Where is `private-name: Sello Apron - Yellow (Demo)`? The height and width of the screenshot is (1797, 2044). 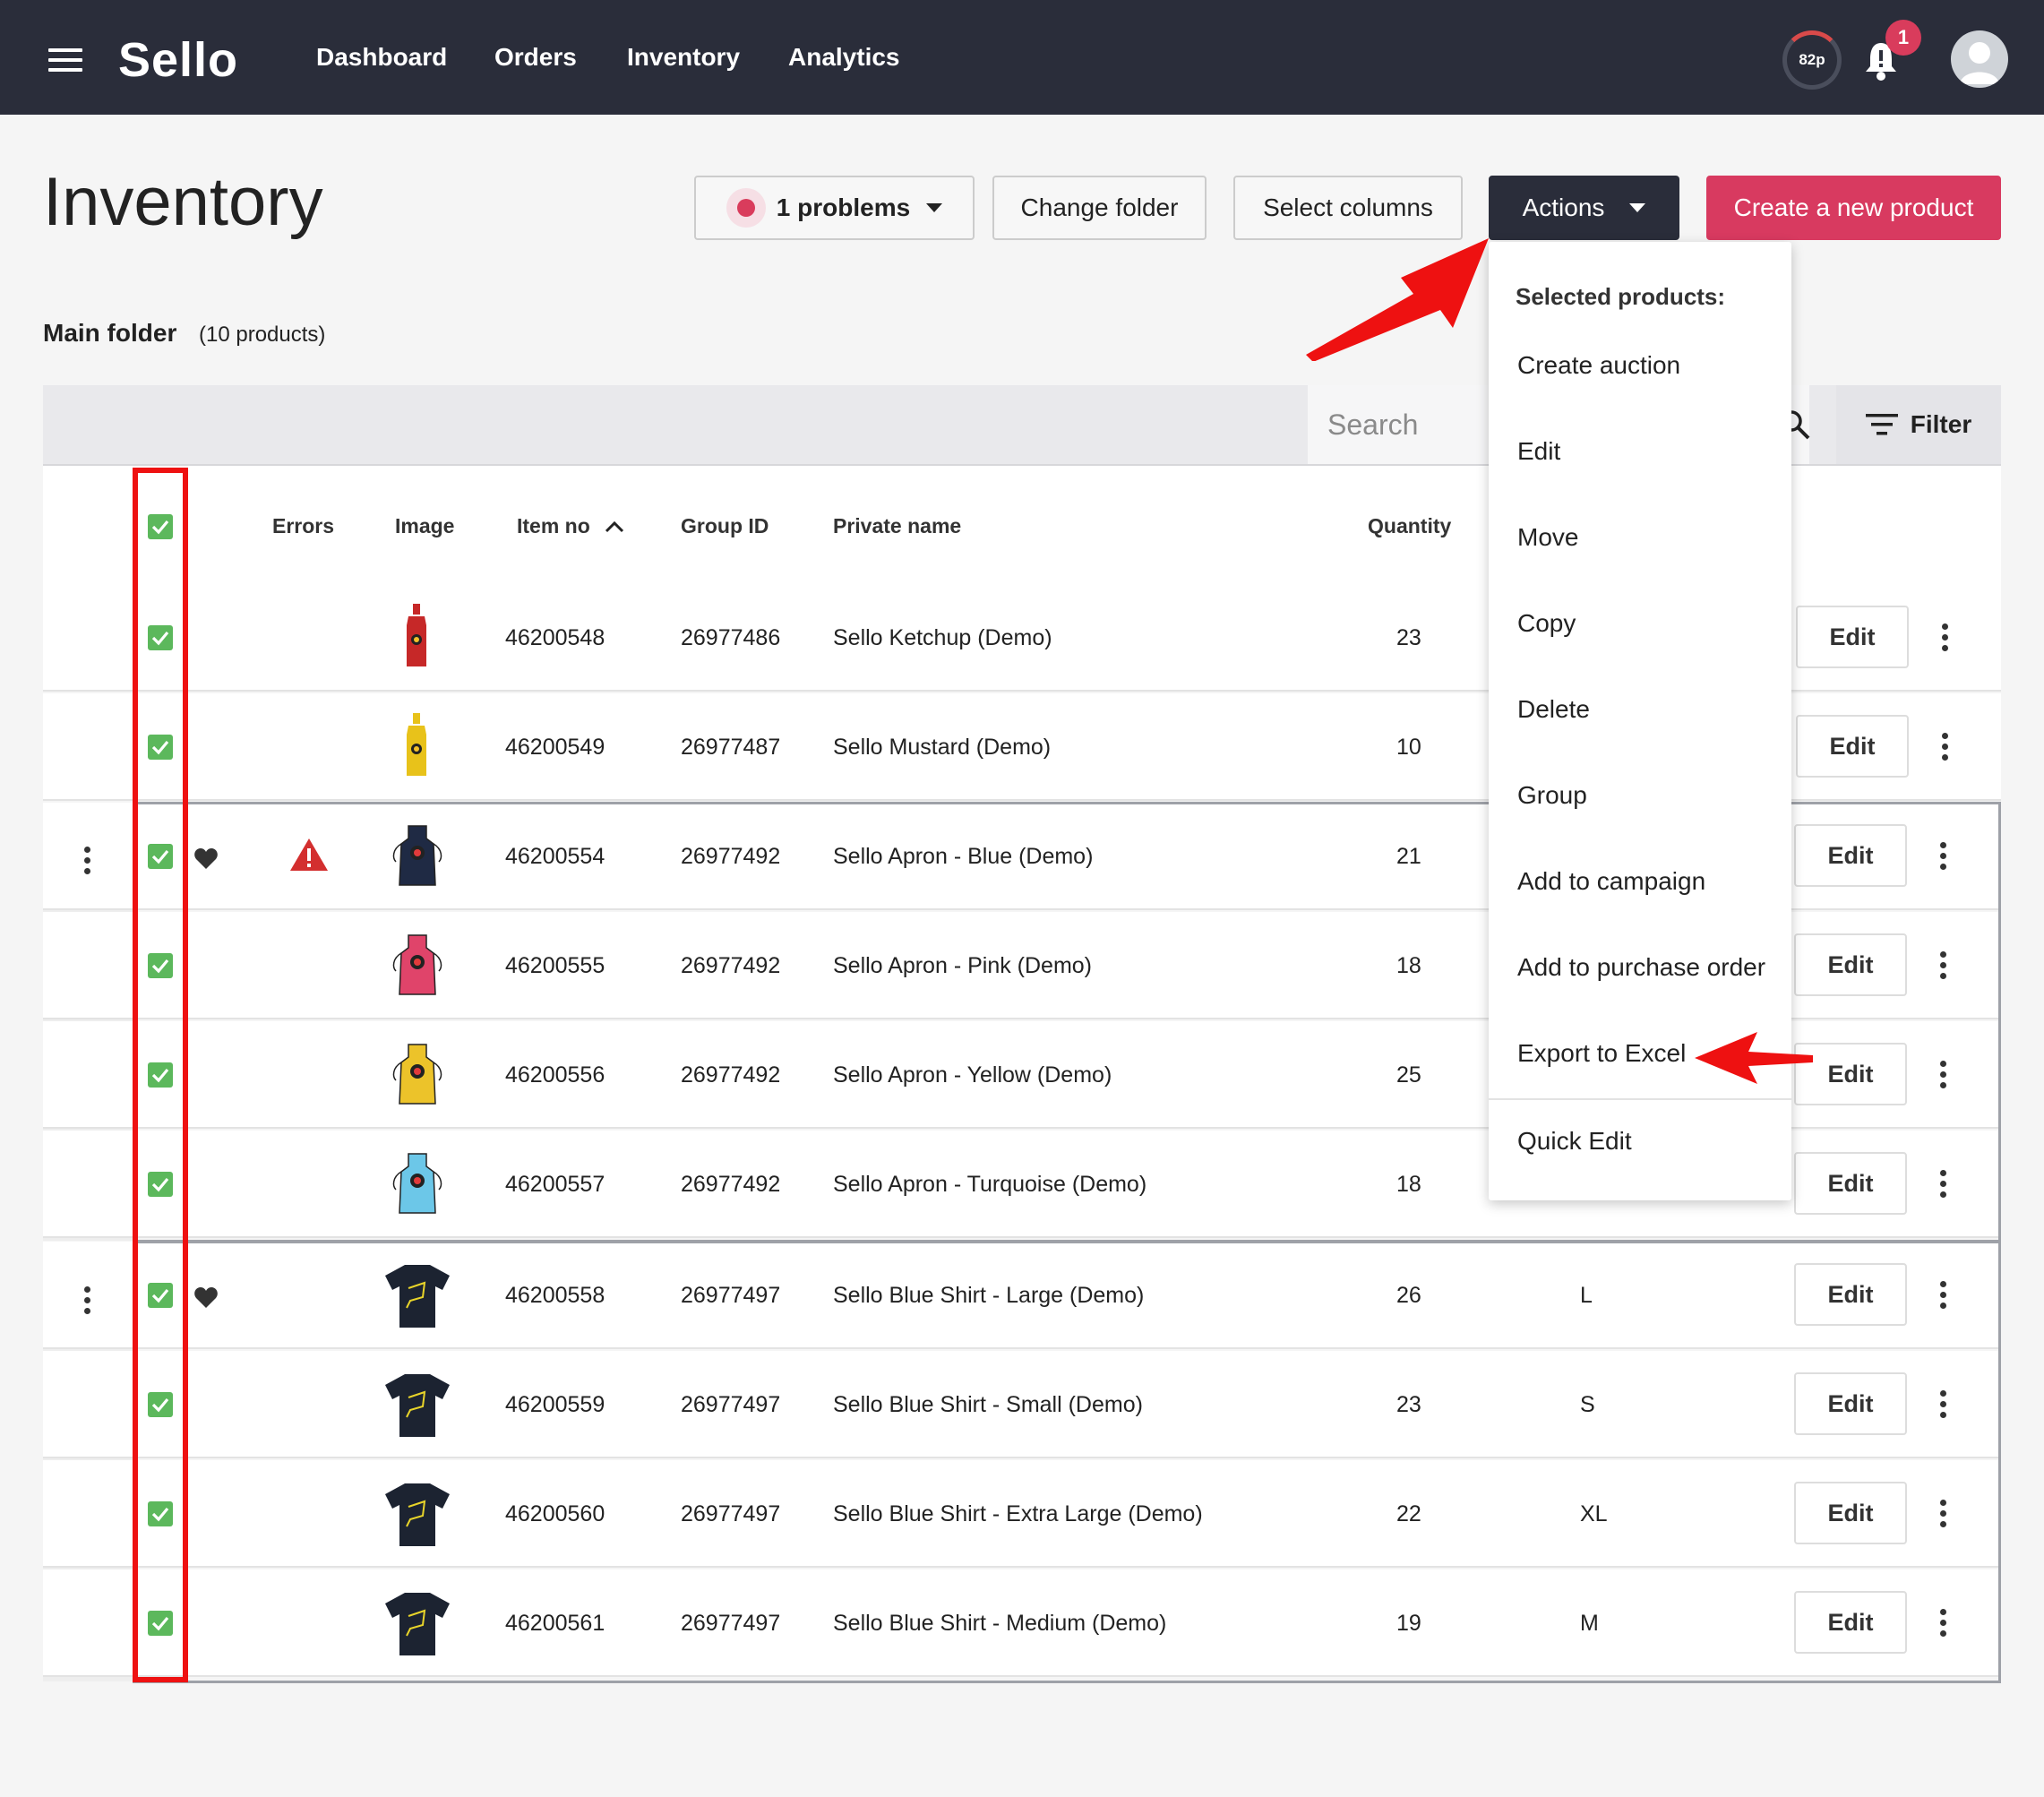 private-name: Sello Apron - Yellow (Demo) is located at coordinates (972, 1075).